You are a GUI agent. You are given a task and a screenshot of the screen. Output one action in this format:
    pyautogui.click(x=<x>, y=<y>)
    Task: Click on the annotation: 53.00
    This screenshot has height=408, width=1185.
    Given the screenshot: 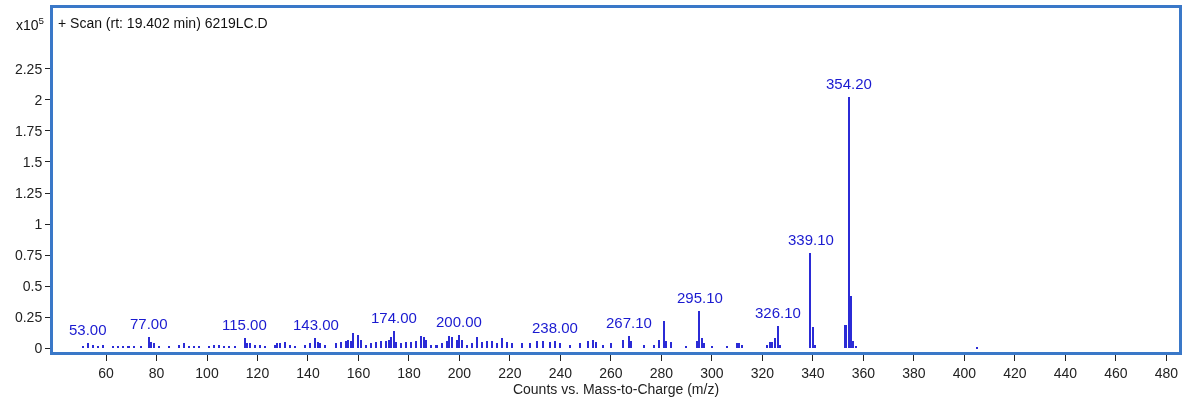 What is the action you would take?
    pyautogui.click(x=88, y=329)
    